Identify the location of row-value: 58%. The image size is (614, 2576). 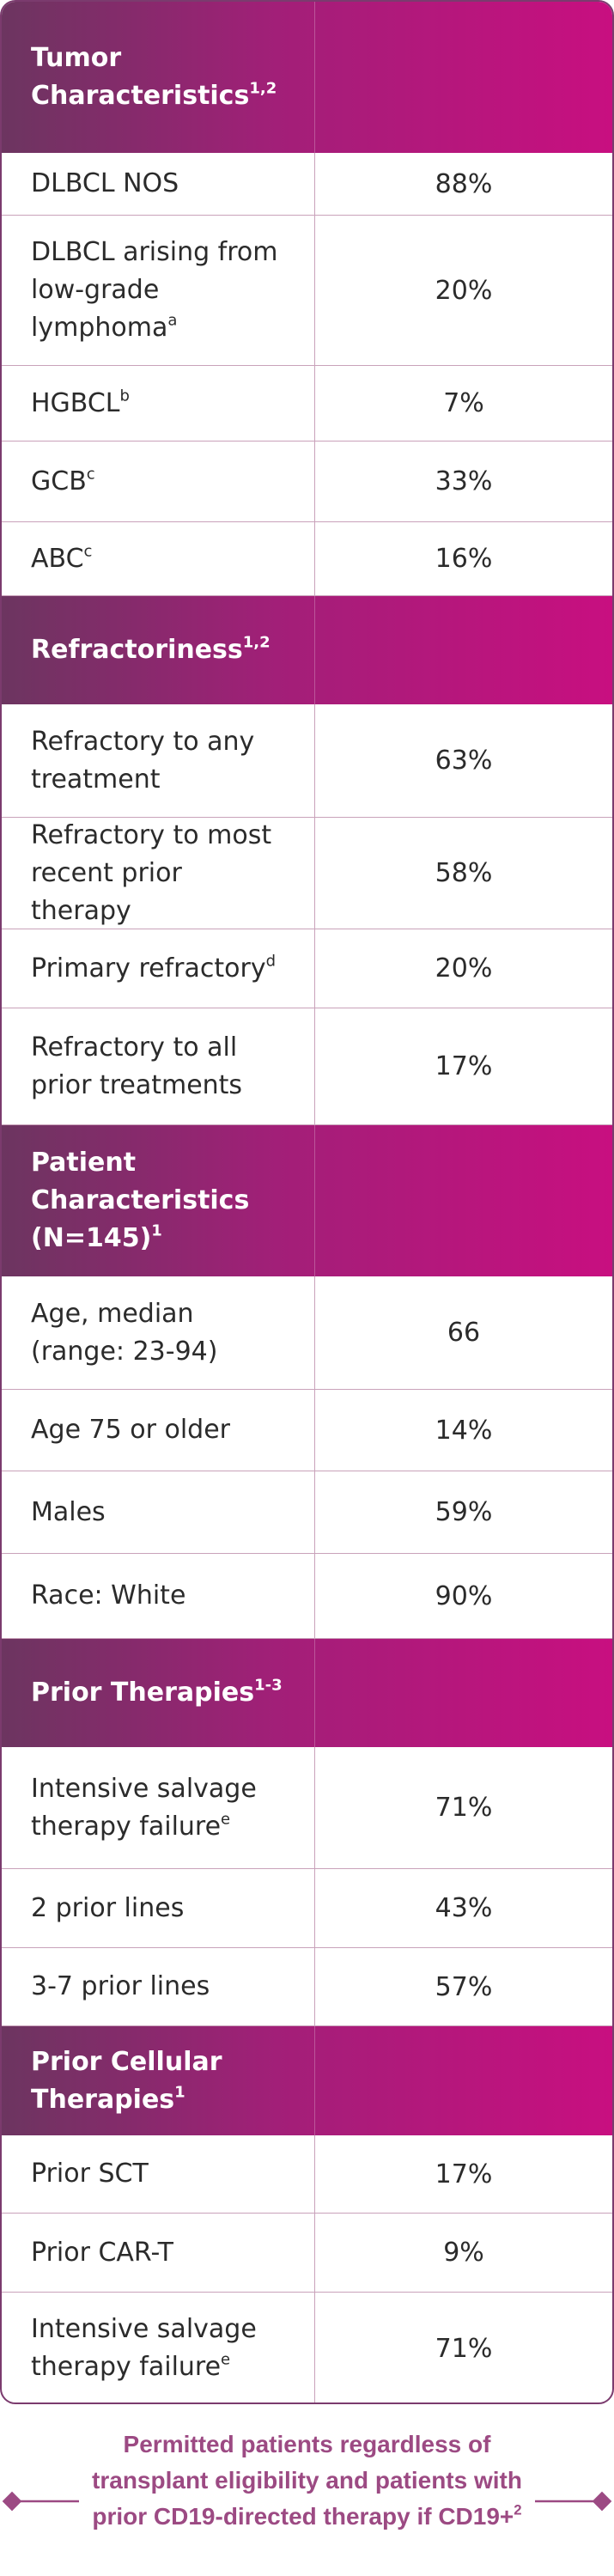
(464, 873).